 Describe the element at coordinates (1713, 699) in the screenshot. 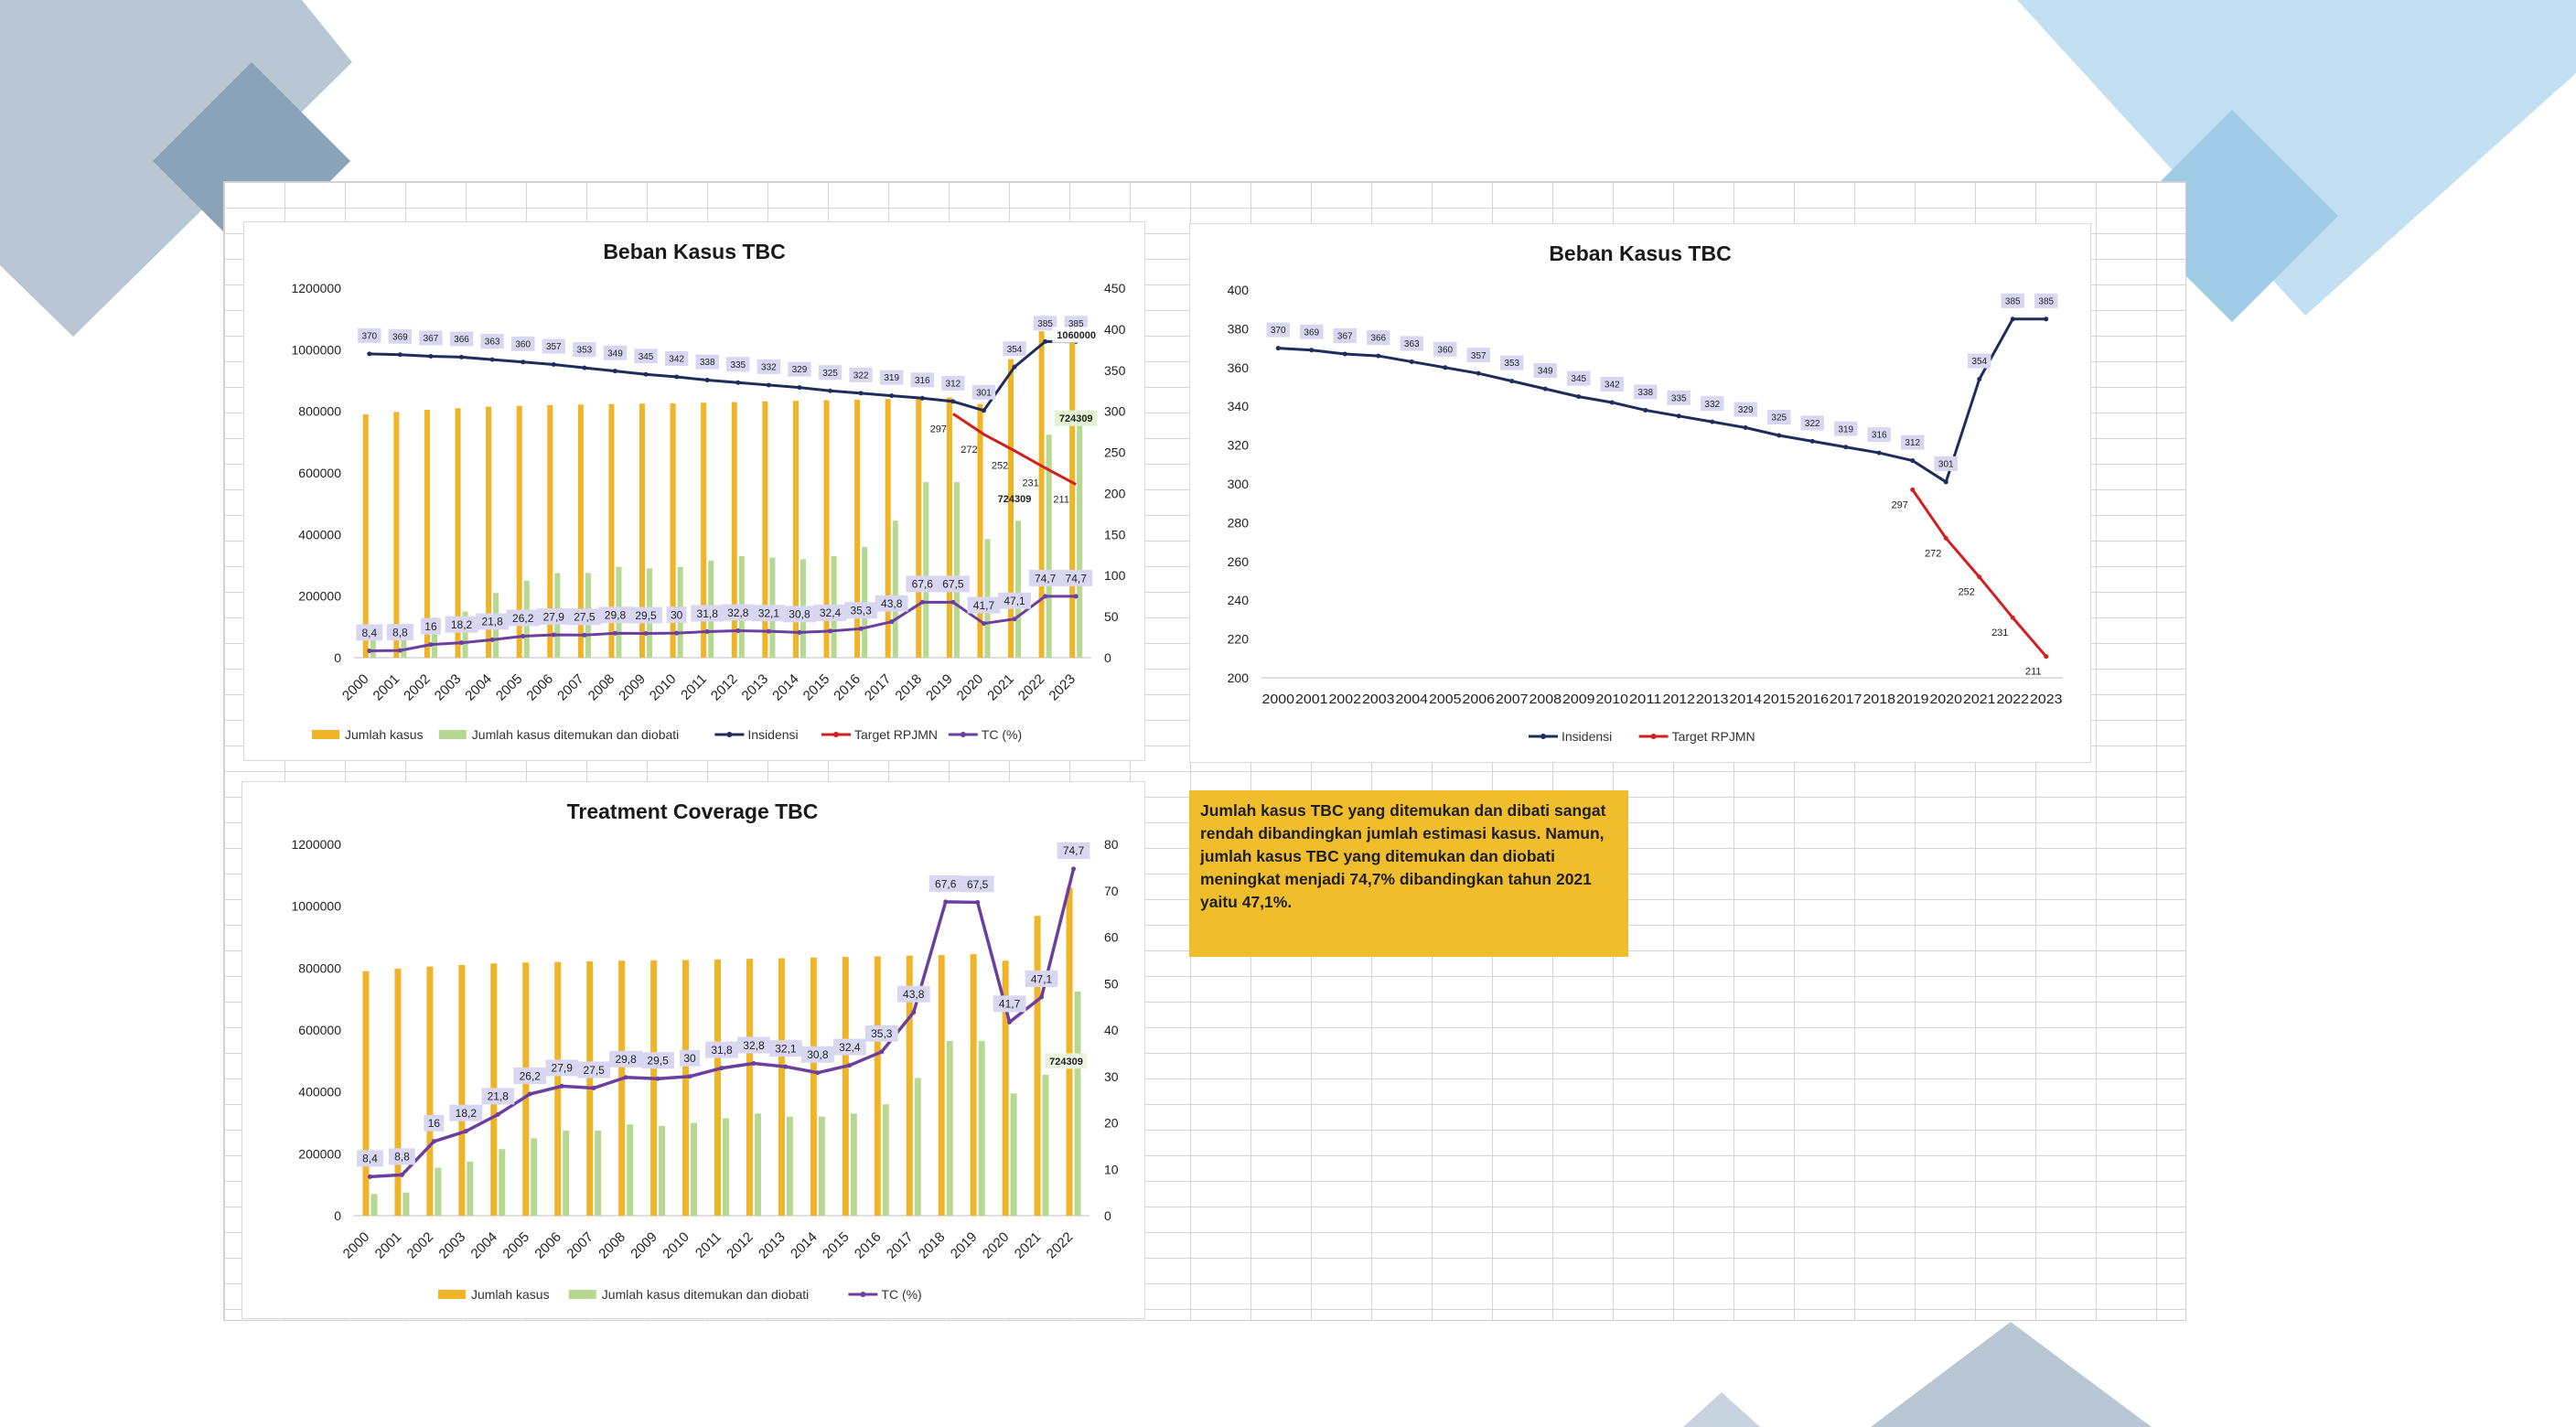

I see `x-tick-label: 2013` at that location.